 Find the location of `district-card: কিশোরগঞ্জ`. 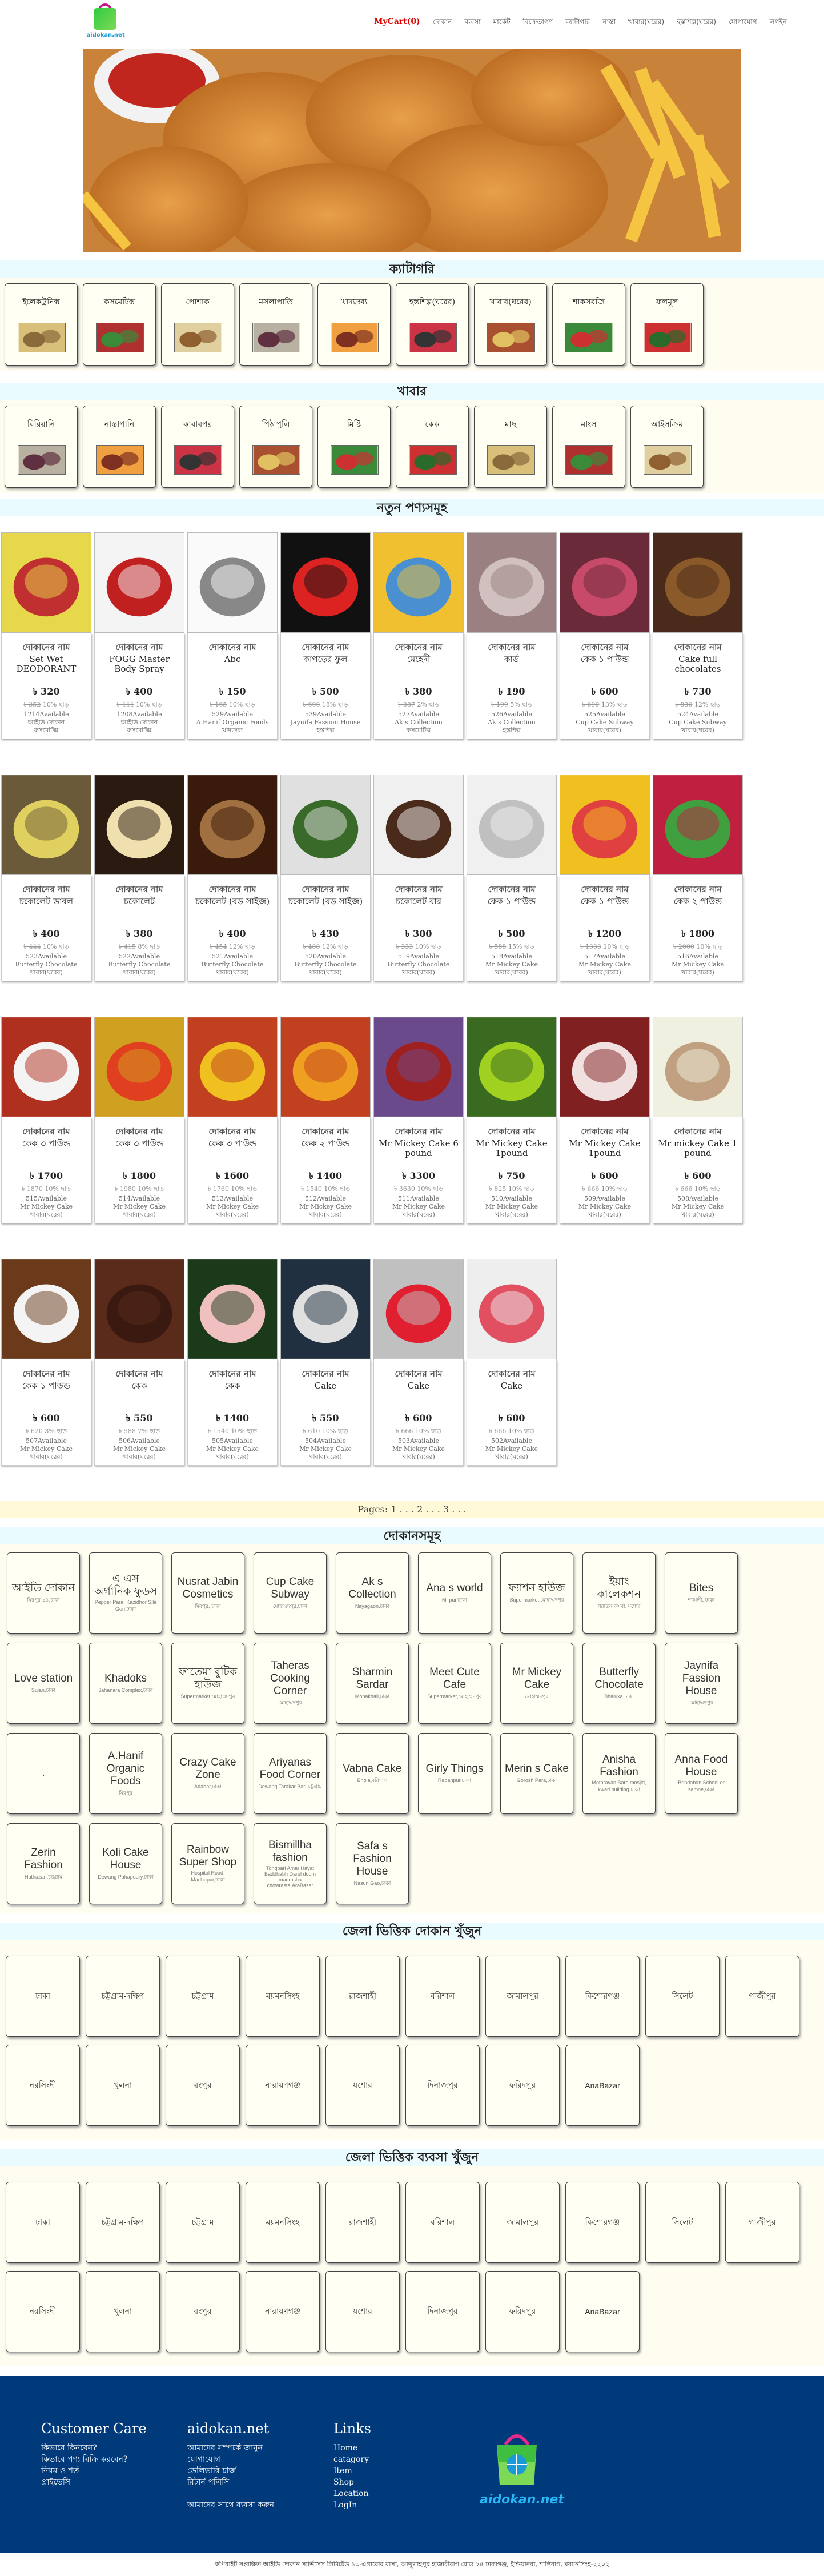

district-card: কিশোরগঞ্জ is located at coordinates (602, 2222).